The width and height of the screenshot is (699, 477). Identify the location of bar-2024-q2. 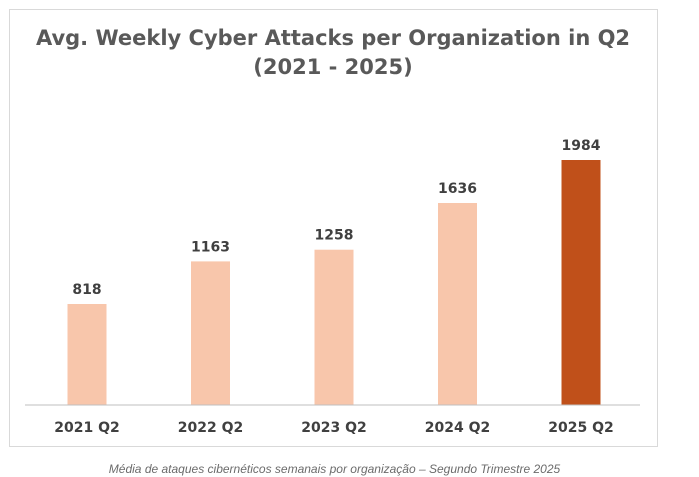
(457, 304).